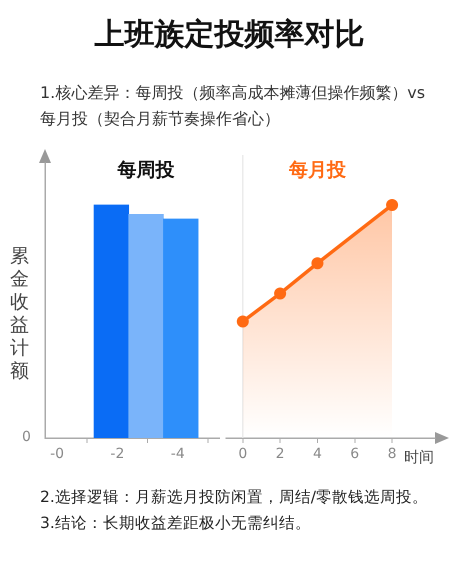 Image resolution: width=459 pixels, height=565 pixels. What do you see at coordinates (235, 497) in the screenshot?
I see `text: 2.选择逻辑：月薪选月投防闲置，周结/零散钱选周投。` at bounding box center [235, 497].